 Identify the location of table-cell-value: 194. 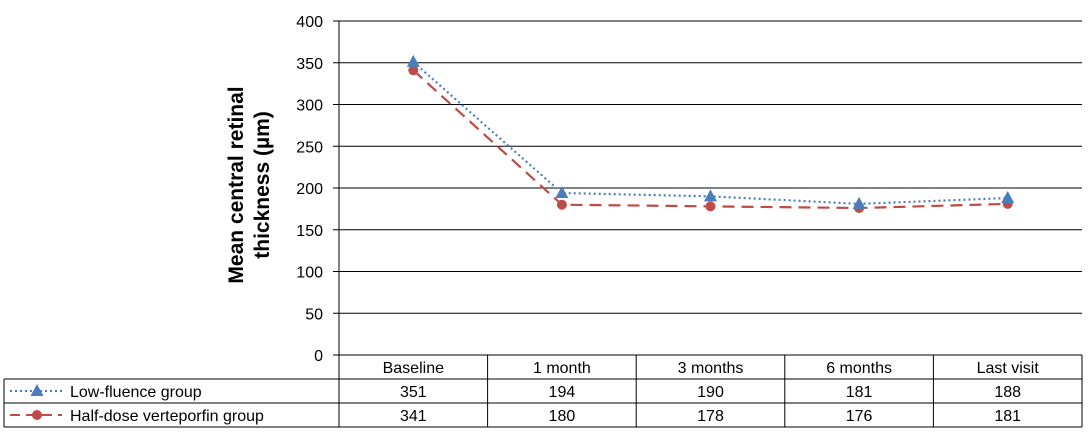
(562, 392).